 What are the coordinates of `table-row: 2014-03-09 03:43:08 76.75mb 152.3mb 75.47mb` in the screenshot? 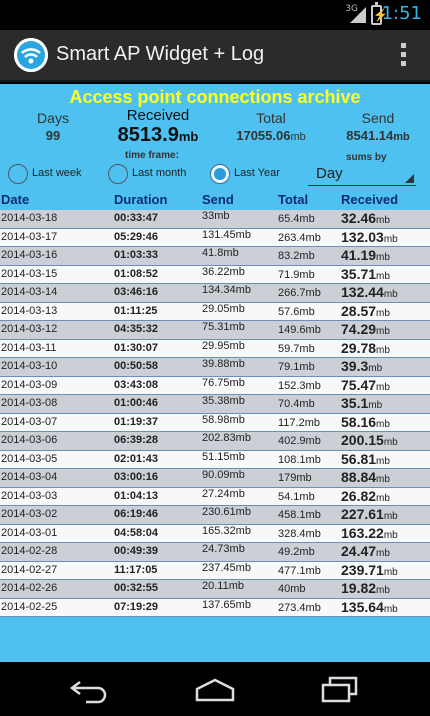 It's located at (215, 385).